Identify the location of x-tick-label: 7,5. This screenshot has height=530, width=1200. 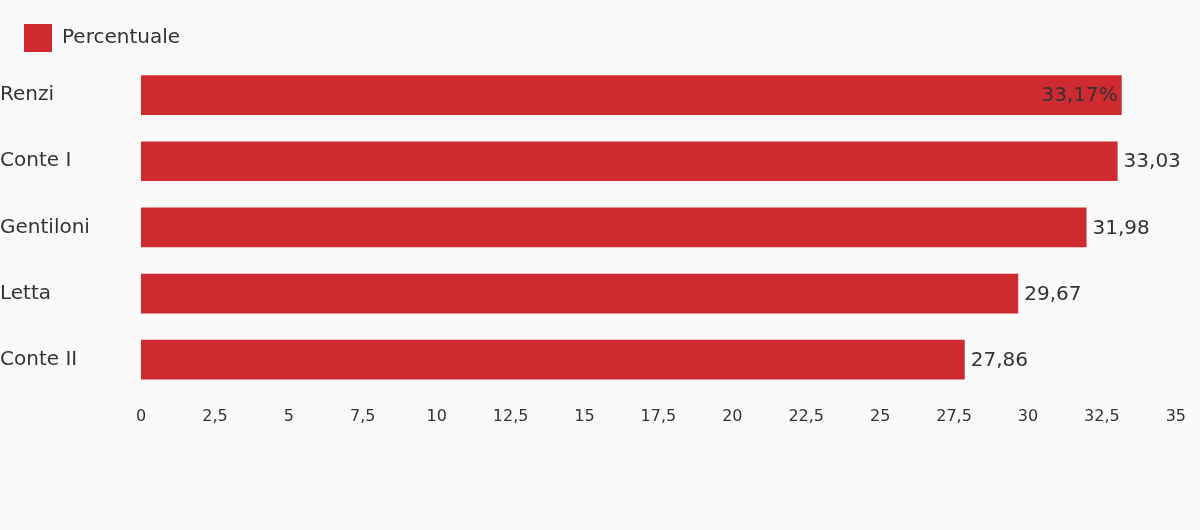
(363, 415).